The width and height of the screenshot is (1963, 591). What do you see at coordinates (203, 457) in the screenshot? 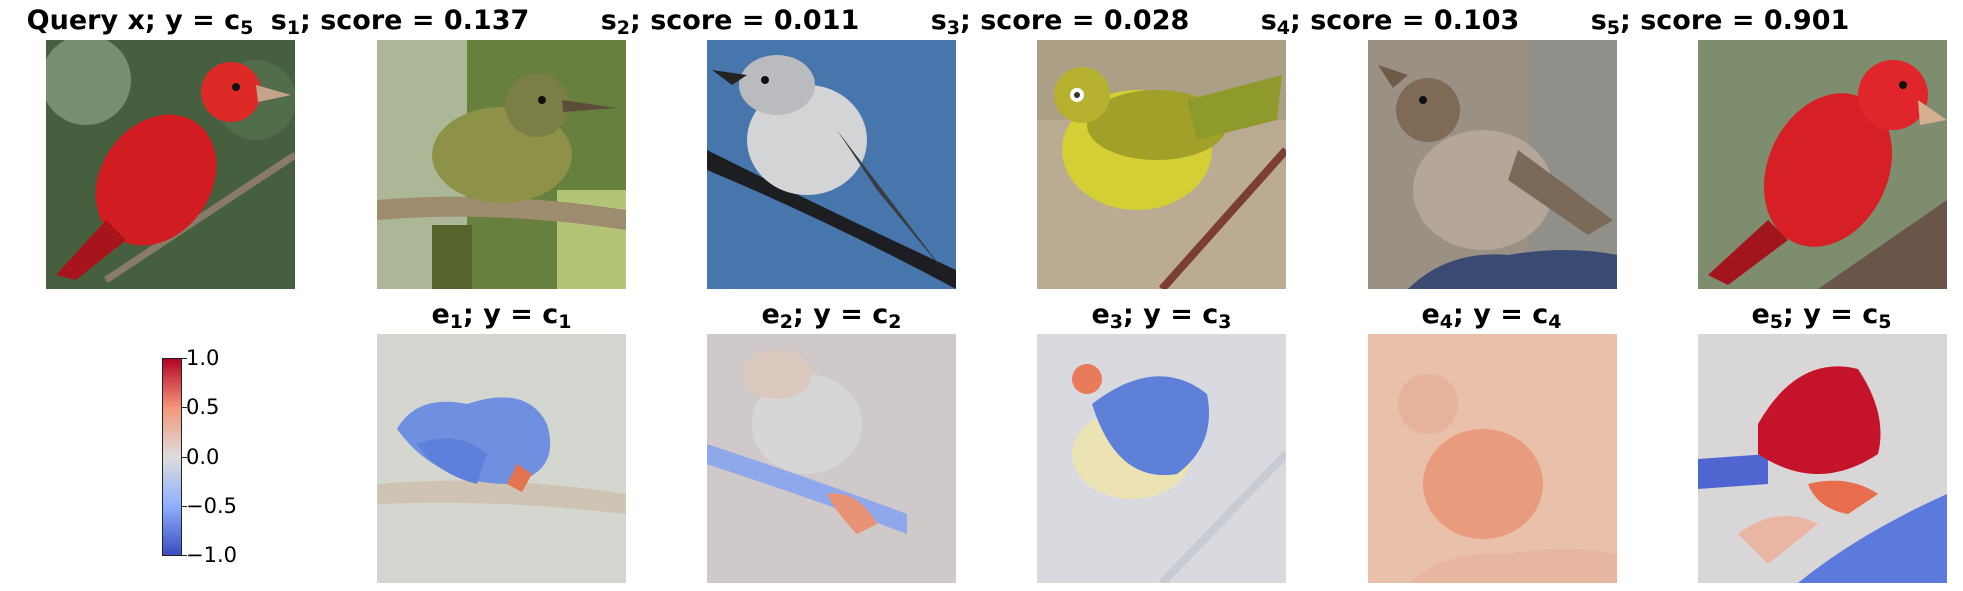
I see `colorbar-tick-label: 0.0` at bounding box center [203, 457].